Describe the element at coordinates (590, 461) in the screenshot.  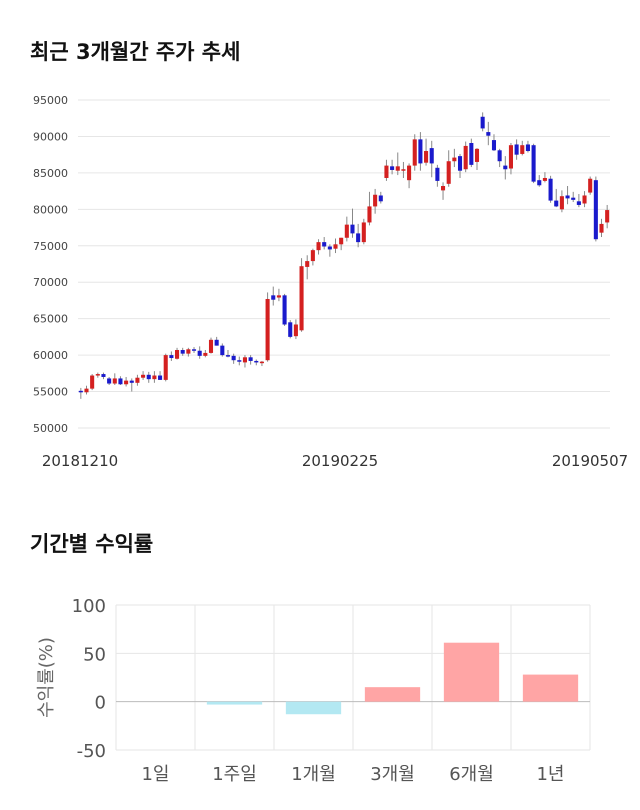
I see `x-tick-label: 20190507` at that location.